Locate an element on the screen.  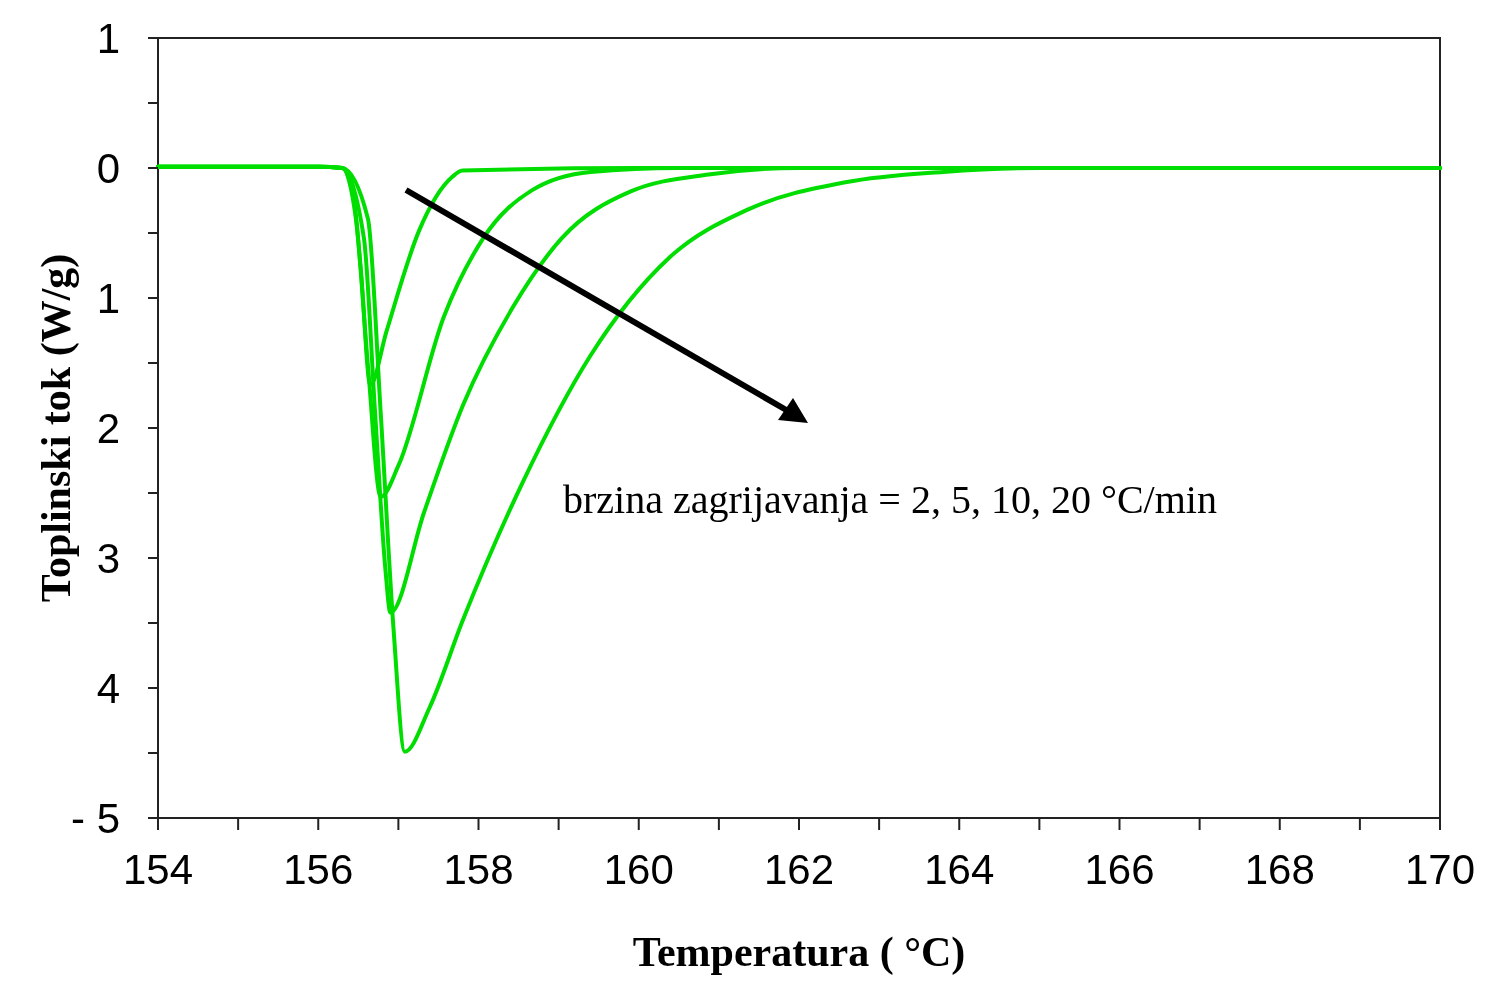
x-tick-label: 160 is located at coordinates (638, 869).